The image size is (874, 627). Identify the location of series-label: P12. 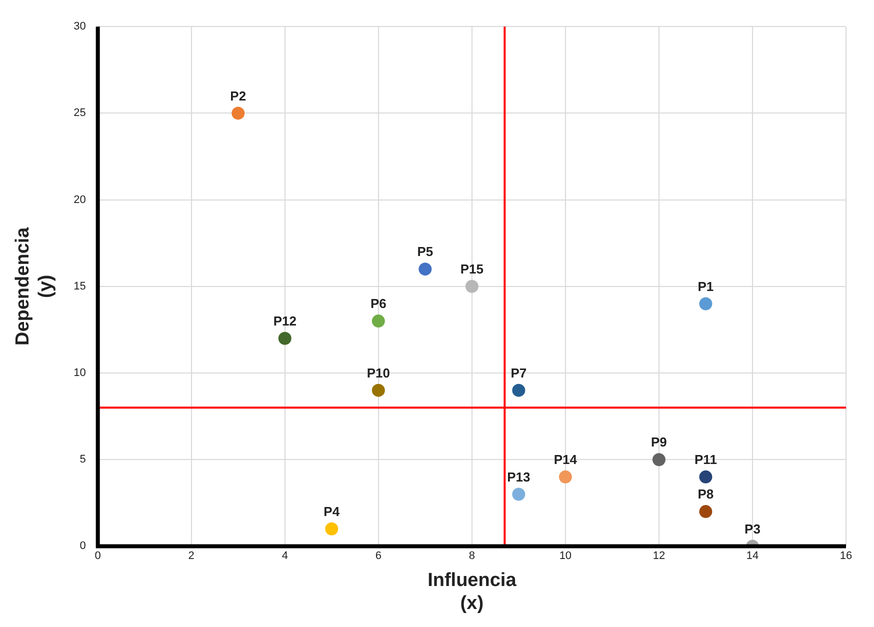
(284, 320).